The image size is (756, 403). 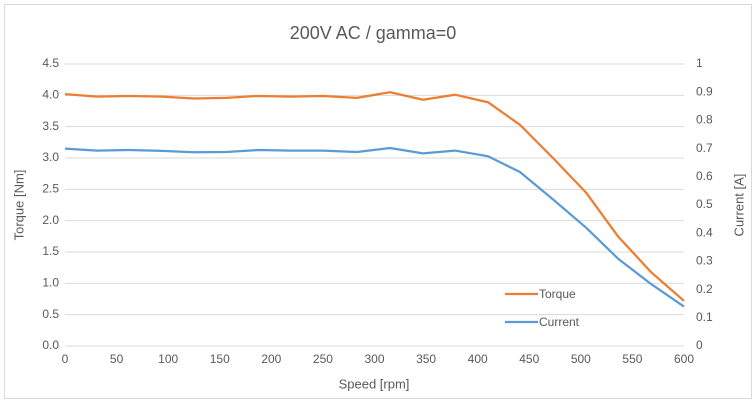 I want to click on x-tick-label: 550, so click(x=632, y=359).